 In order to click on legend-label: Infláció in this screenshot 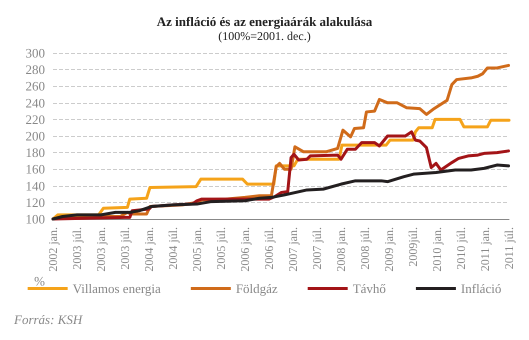, I will do `click(481, 288)`.